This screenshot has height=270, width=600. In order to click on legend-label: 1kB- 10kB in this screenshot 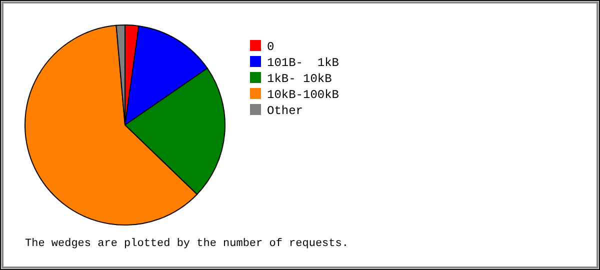, I will do `click(299, 79)`.